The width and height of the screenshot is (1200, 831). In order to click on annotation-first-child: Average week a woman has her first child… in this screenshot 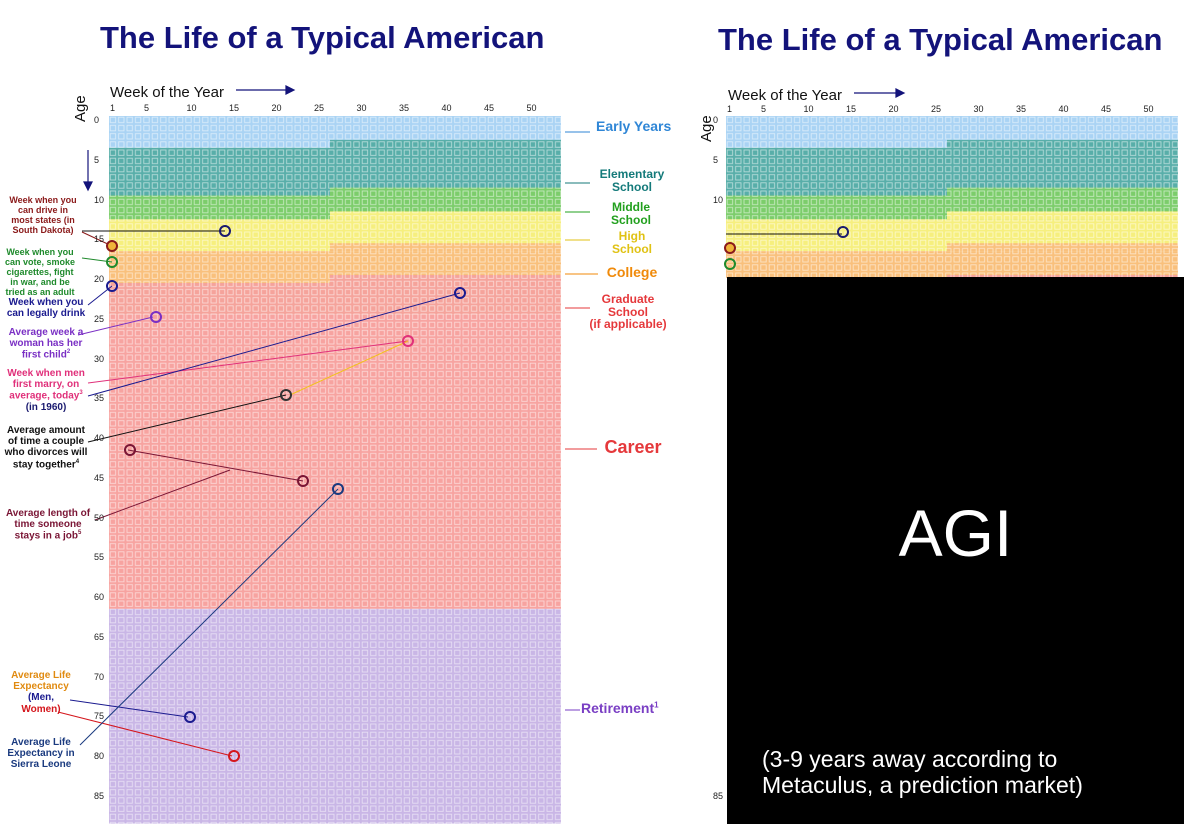, I will do `click(46, 344)`.